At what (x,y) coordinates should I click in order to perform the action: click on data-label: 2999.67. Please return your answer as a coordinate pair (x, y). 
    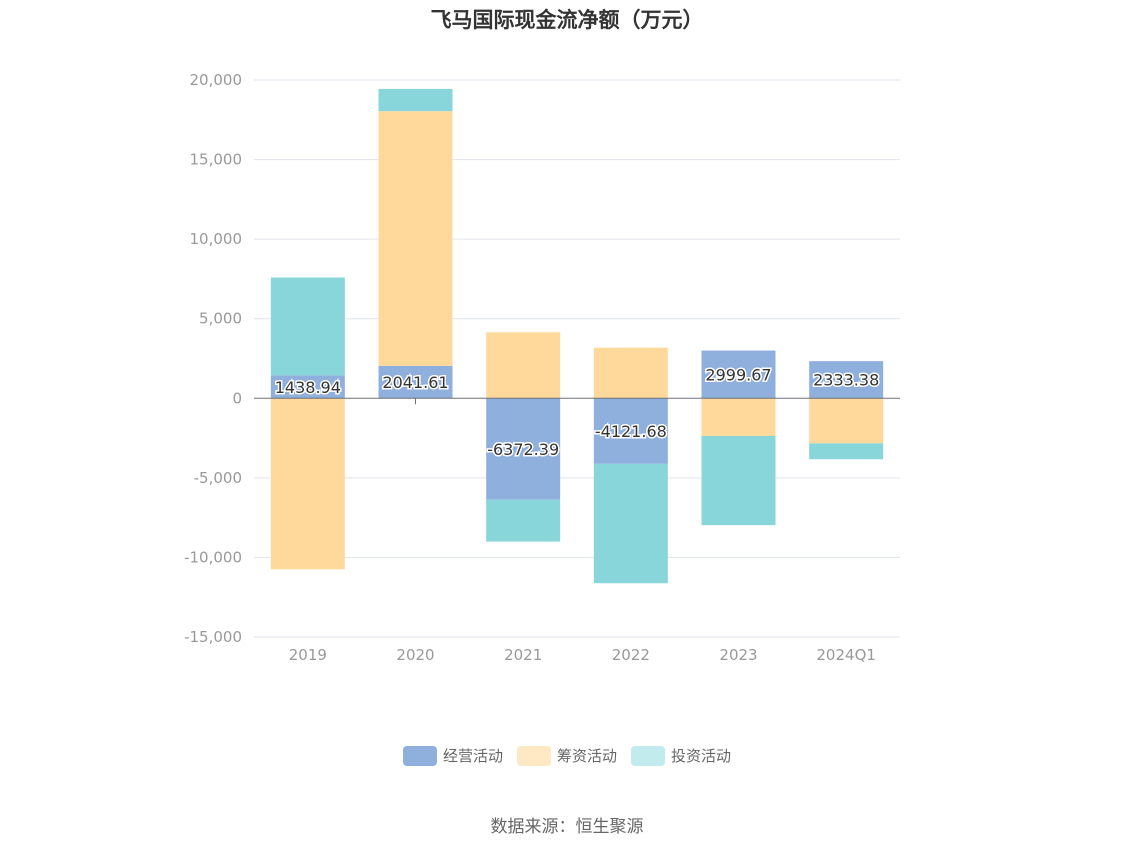
    Looking at the image, I should click on (738, 374).